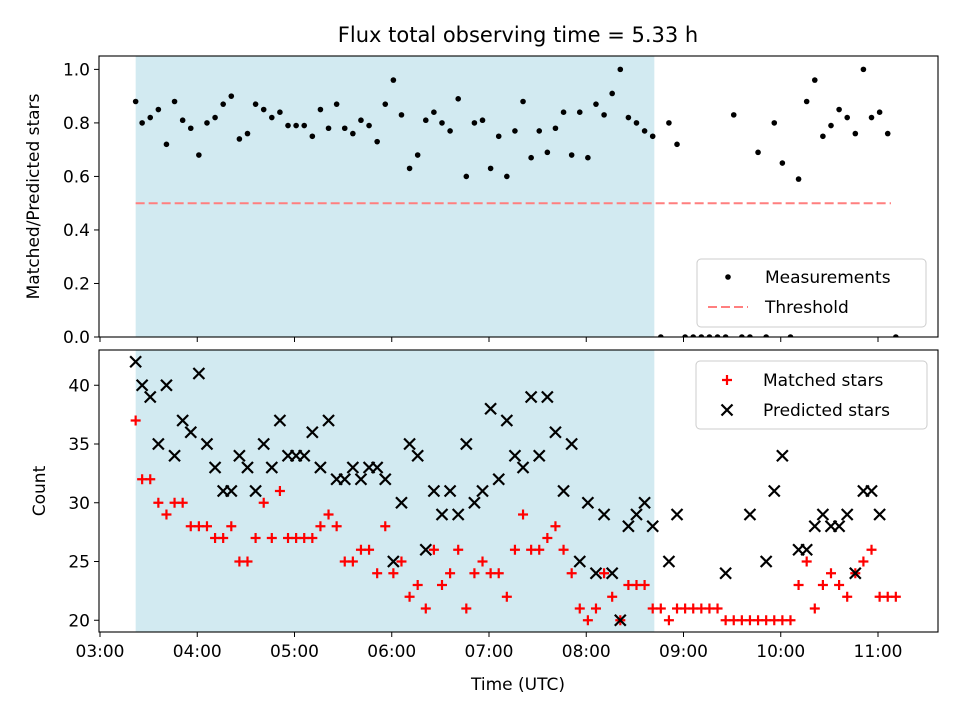  Describe the element at coordinates (76, 231) in the screenshot. I see `y-tick-label: 0.4` at that location.